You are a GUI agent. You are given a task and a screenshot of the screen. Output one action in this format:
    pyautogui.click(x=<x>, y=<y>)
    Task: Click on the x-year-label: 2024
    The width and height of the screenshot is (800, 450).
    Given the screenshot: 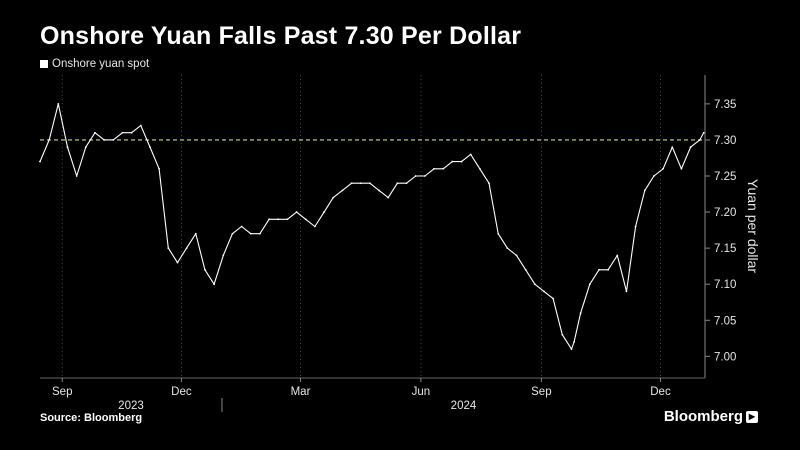 What is the action you would take?
    pyautogui.click(x=464, y=406)
    